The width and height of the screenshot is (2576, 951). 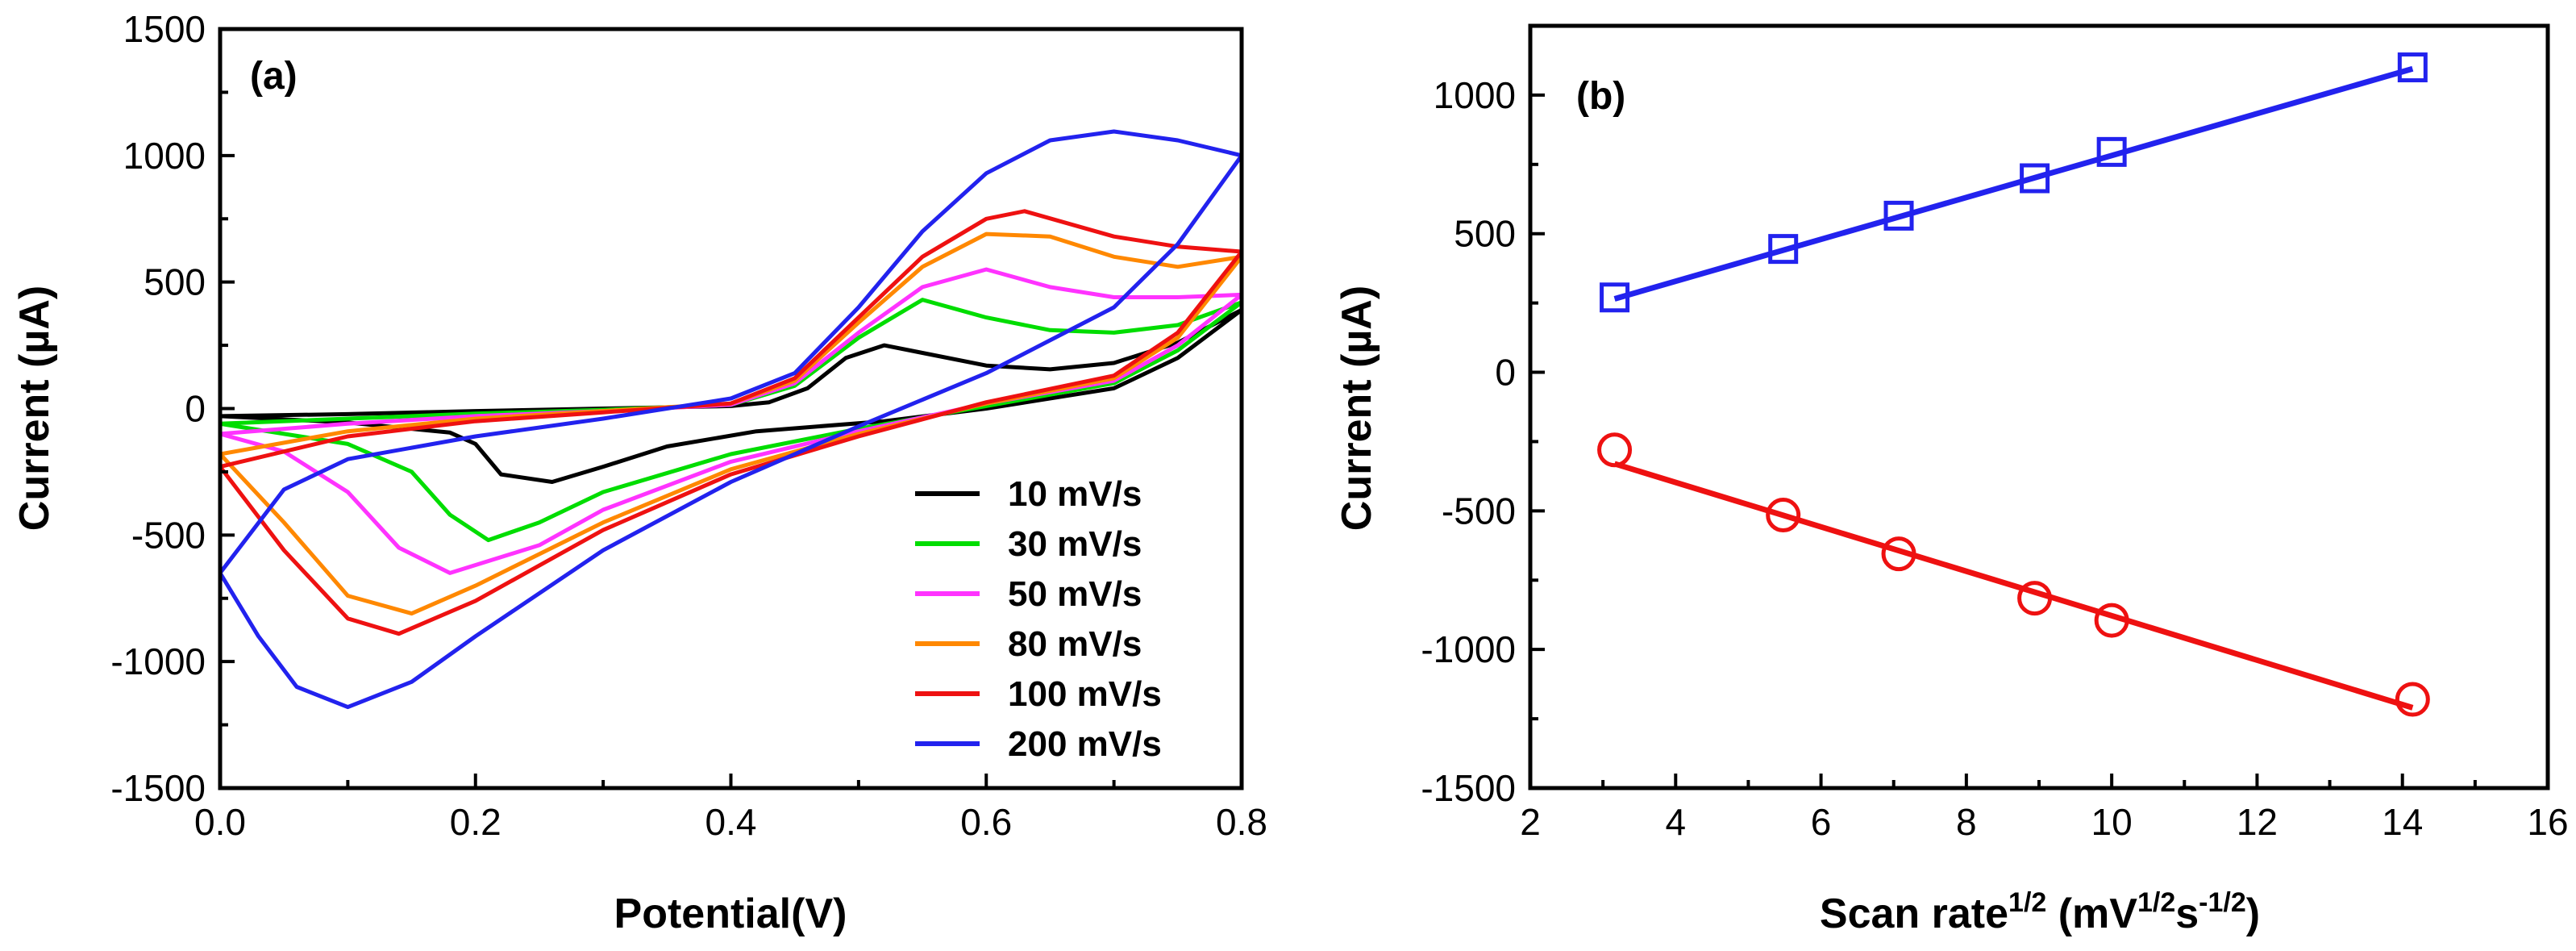 What do you see at coordinates (986, 822) in the screenshot?
I see `x-tick-label: 0.6` at bounding box center [986, 822].